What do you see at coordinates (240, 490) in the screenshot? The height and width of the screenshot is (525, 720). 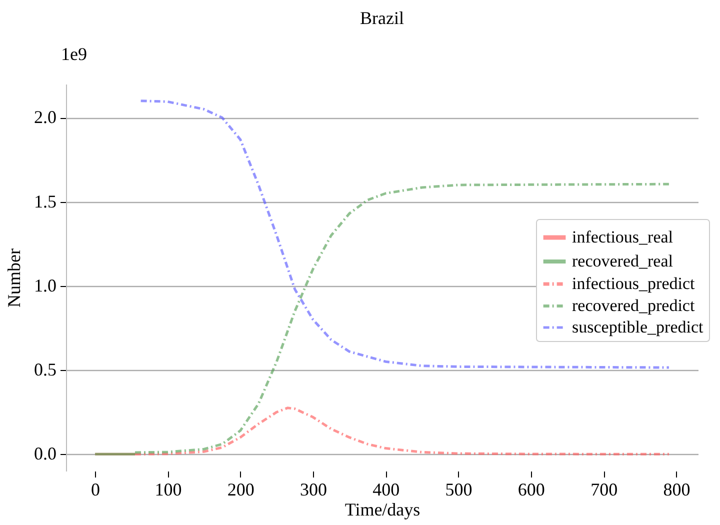 I see `x-tick-label: 200` at bounding box center [240, 490].